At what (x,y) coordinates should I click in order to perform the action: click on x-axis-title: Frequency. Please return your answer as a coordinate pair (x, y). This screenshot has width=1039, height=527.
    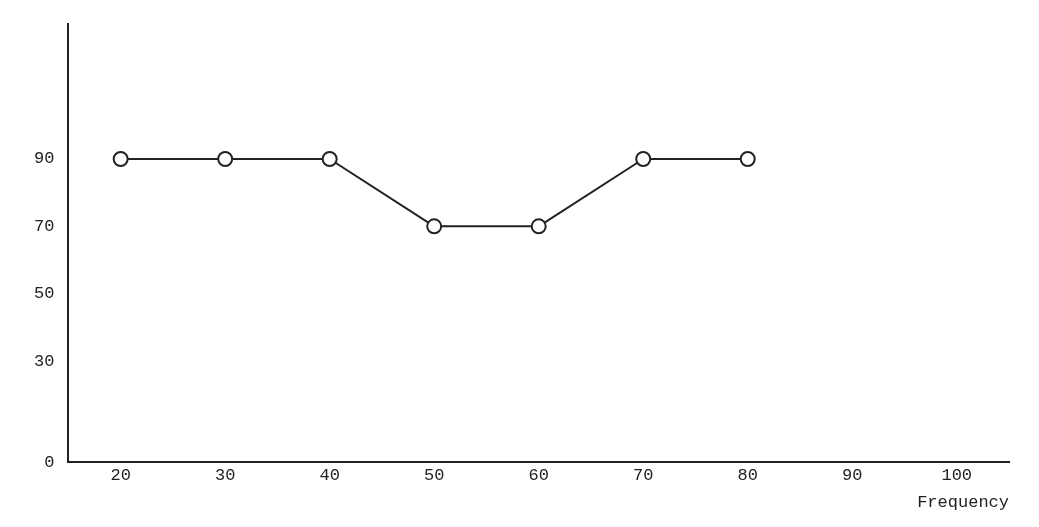
    Looking at the image, I should click on (963, 503).